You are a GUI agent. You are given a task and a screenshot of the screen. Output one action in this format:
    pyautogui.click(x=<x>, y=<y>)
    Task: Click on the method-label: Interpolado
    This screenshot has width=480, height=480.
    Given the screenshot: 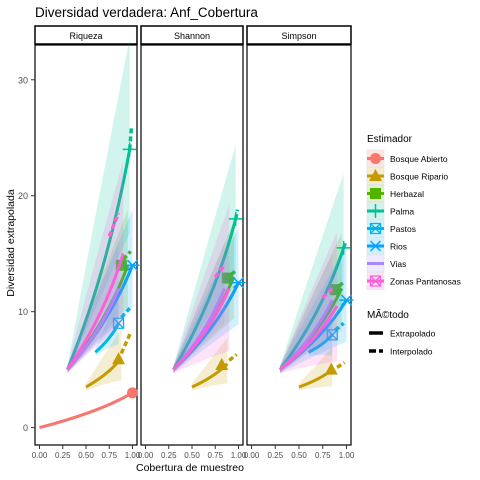 What is the action you would take?
    pyautogui.click(x=411, y=352)
    